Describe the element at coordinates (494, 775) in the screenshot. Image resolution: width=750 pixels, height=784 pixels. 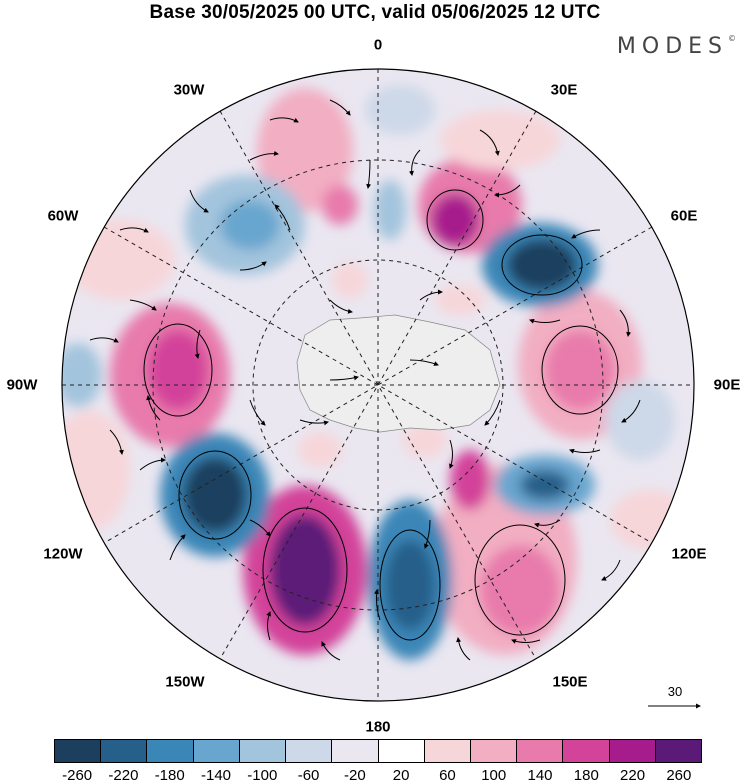
I see `colorbar-tick-label: 100` at that location.